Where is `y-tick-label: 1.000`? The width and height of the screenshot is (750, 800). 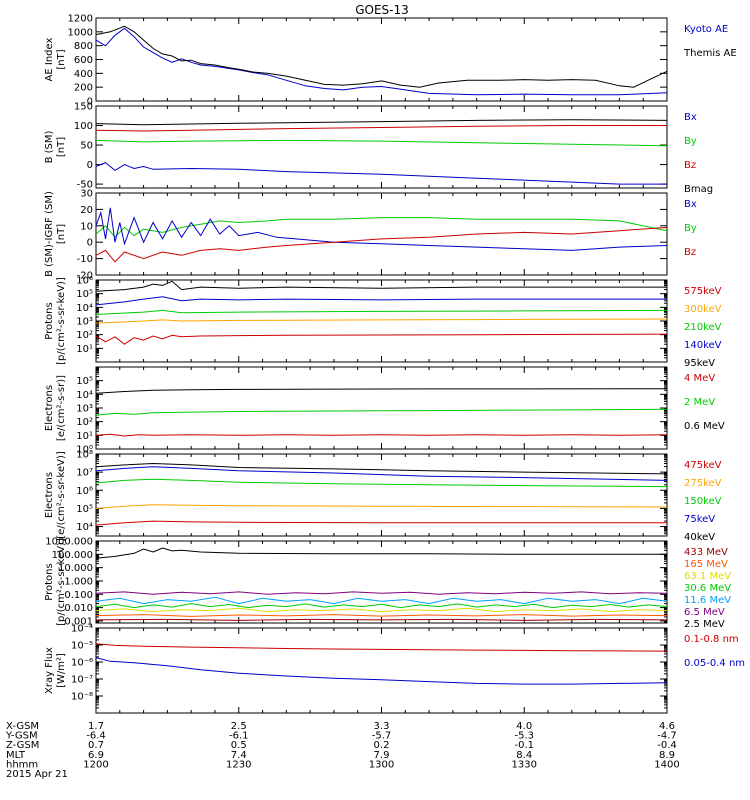 y-tick-label: 1.000 is located at coordinates (78, 581).